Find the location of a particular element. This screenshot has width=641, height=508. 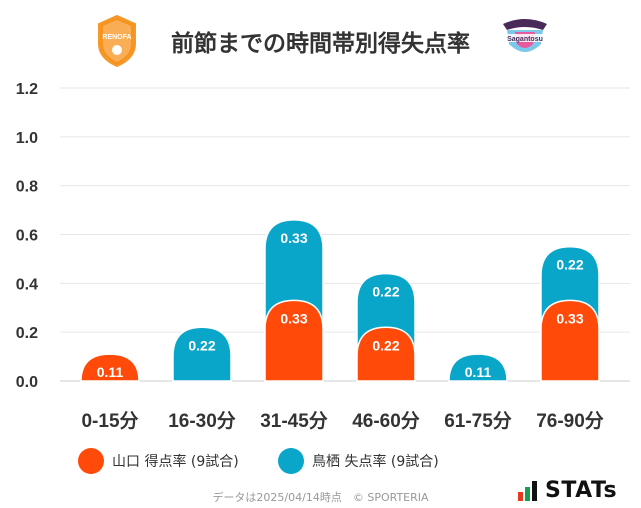

data-date-note: データは2025/04/14時点 © SPORTERIA is located at coordinates (320, 497).